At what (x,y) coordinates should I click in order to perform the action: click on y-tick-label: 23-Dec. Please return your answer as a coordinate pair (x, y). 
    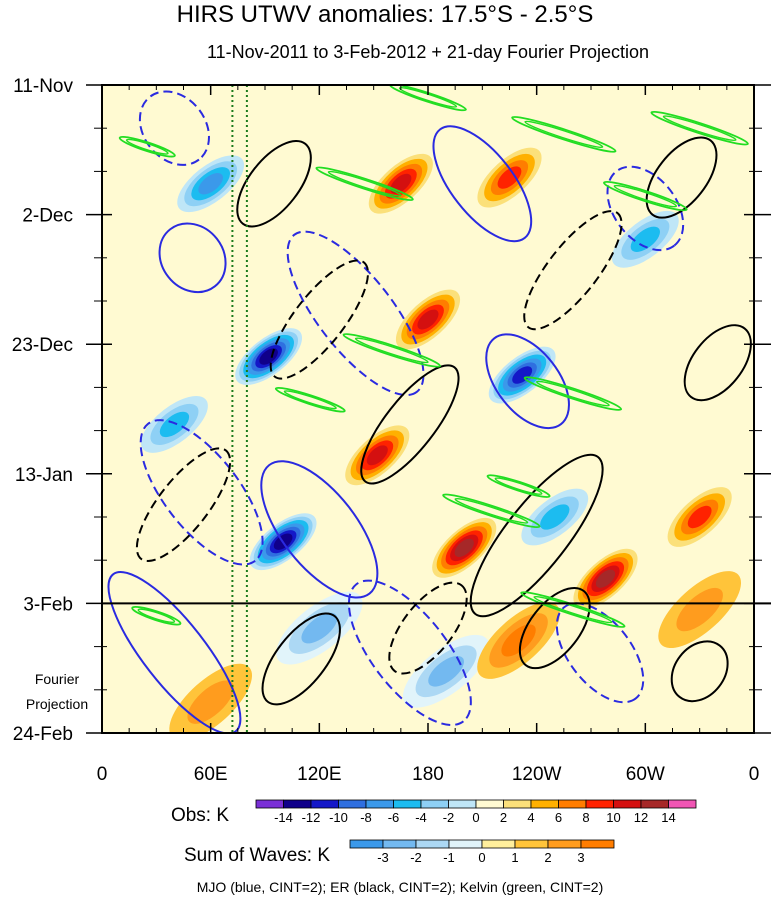
    Looking at the image, I should click on (42, 345).